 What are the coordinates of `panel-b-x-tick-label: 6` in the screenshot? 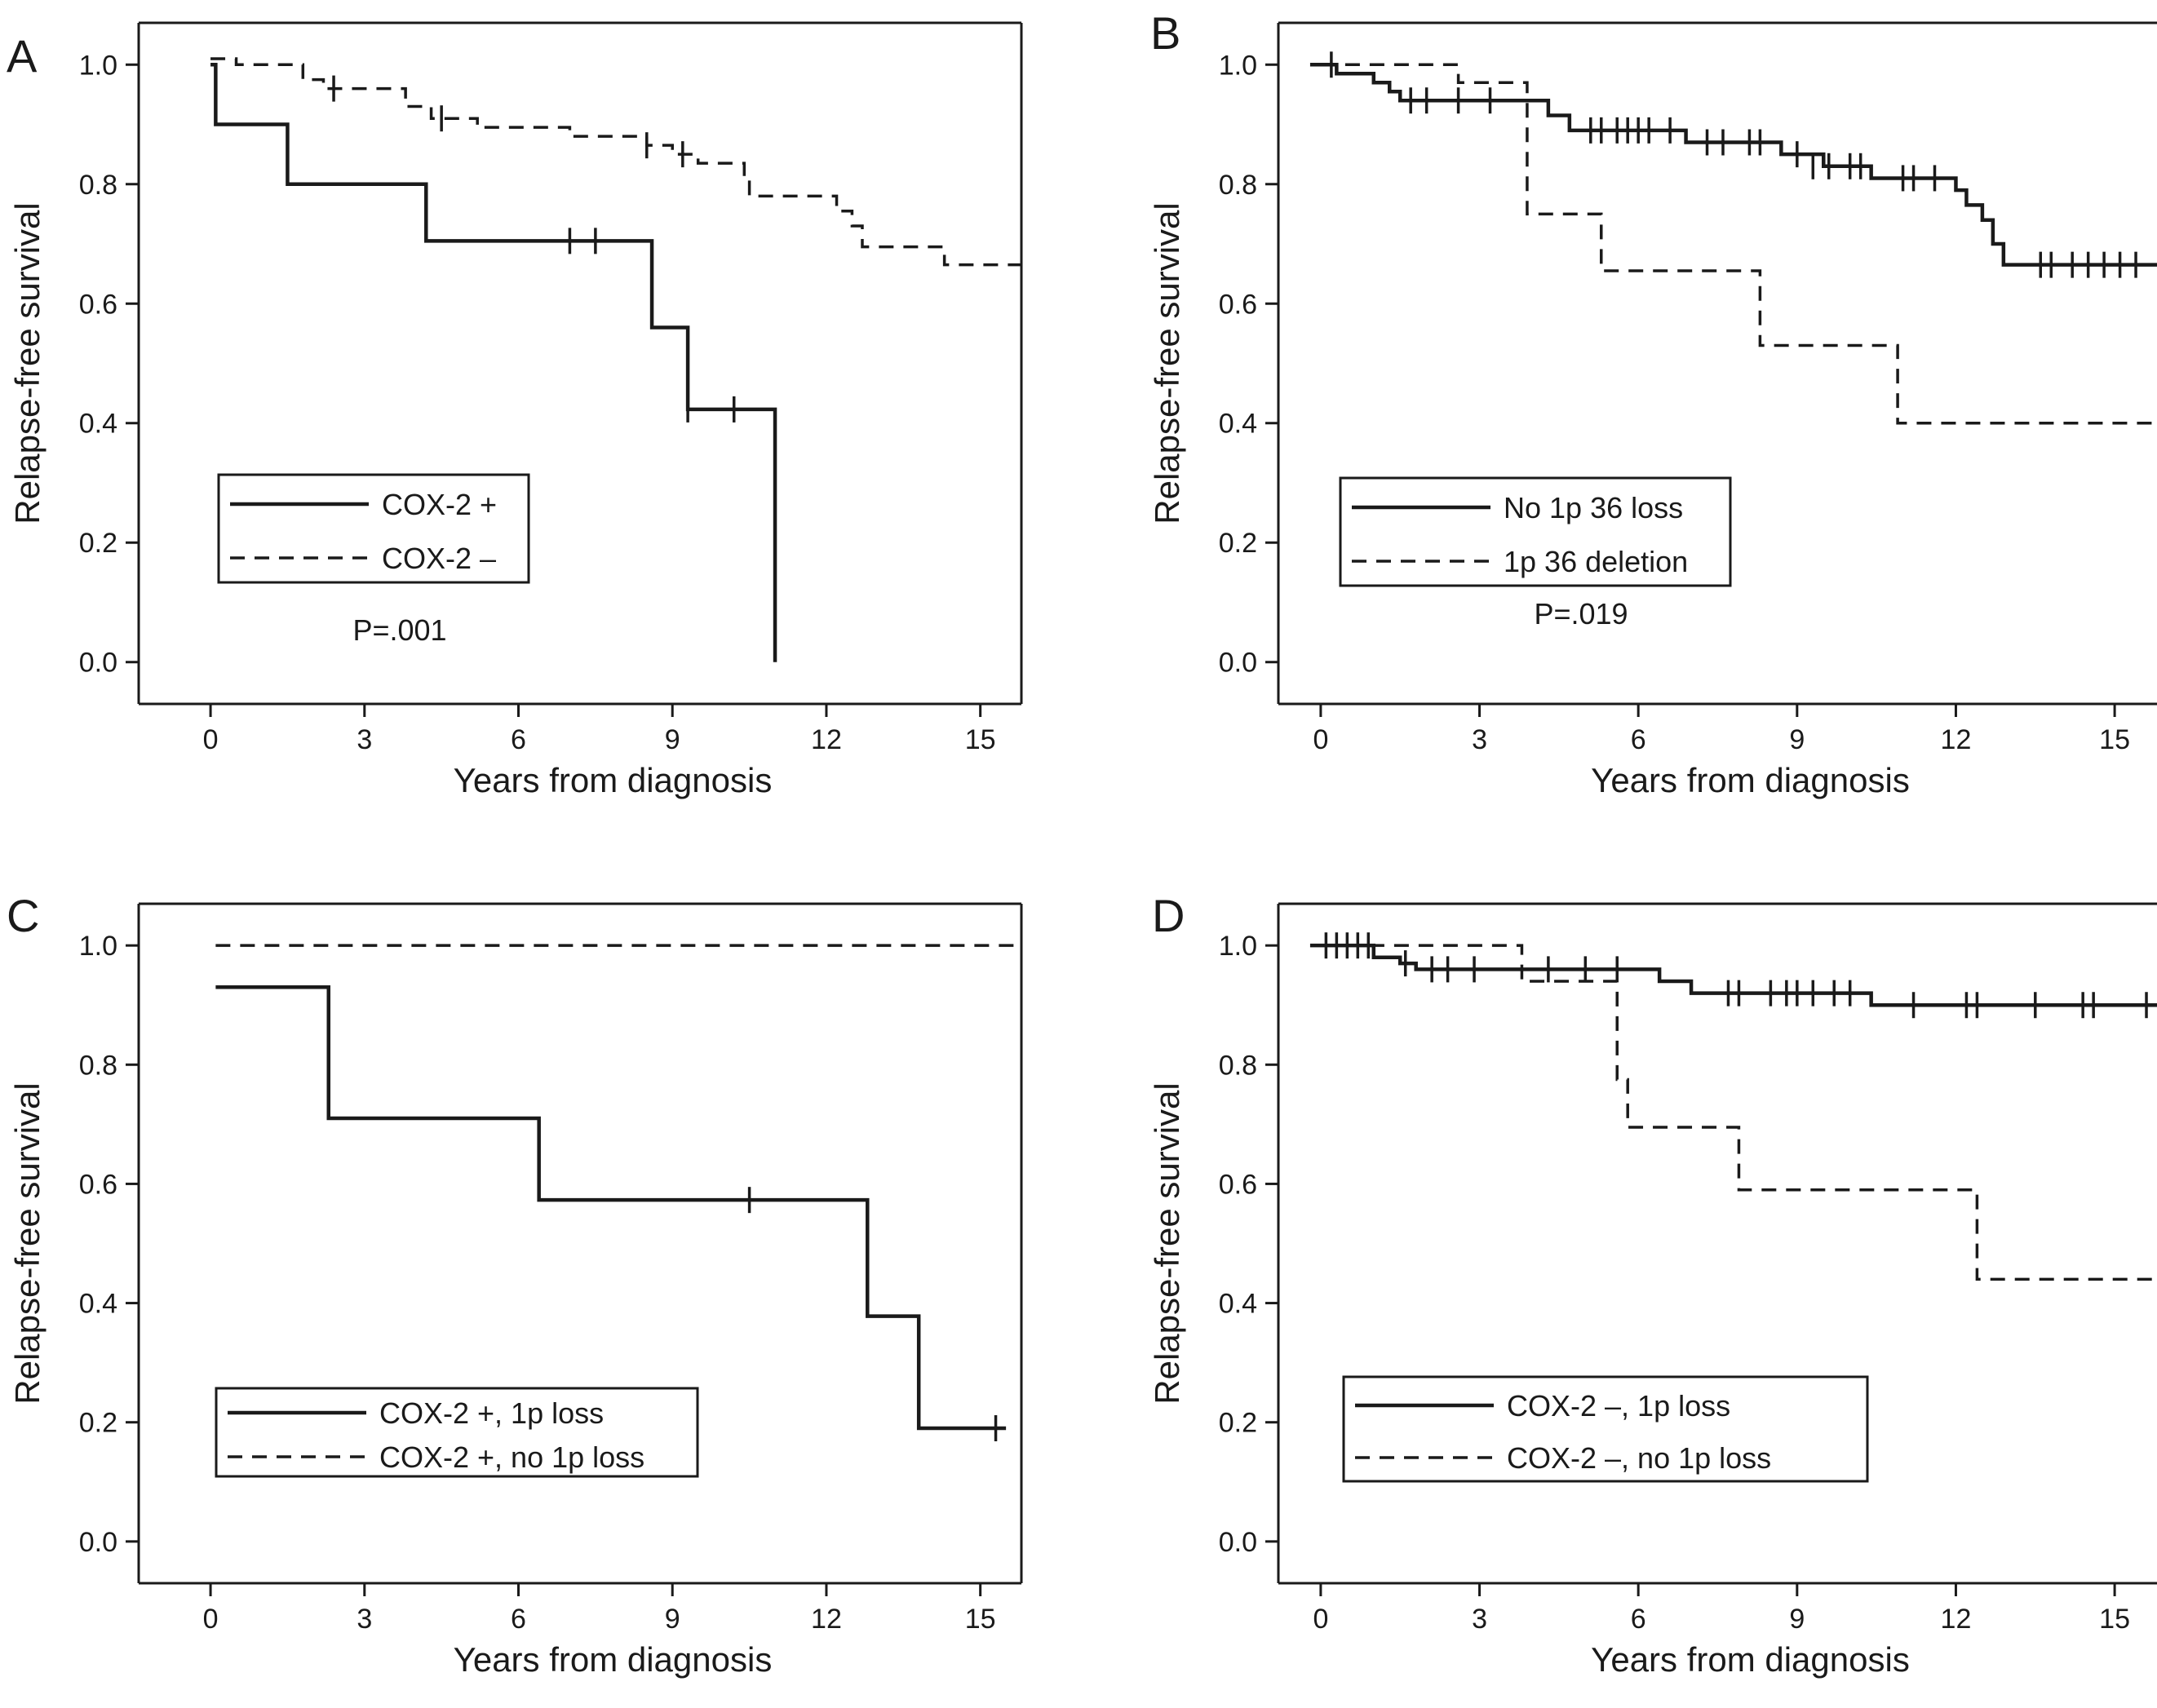 It's located at (1638, 739).